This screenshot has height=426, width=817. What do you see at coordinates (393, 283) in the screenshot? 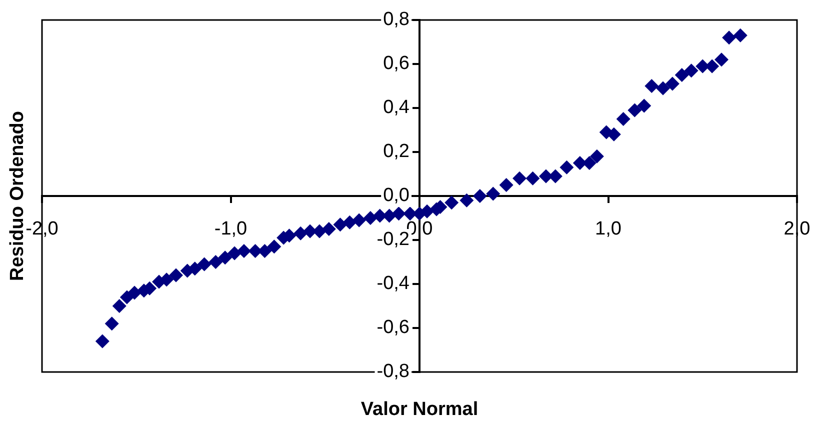
I see `y-tick-label: -0,4` at bounding box center [393, 283].